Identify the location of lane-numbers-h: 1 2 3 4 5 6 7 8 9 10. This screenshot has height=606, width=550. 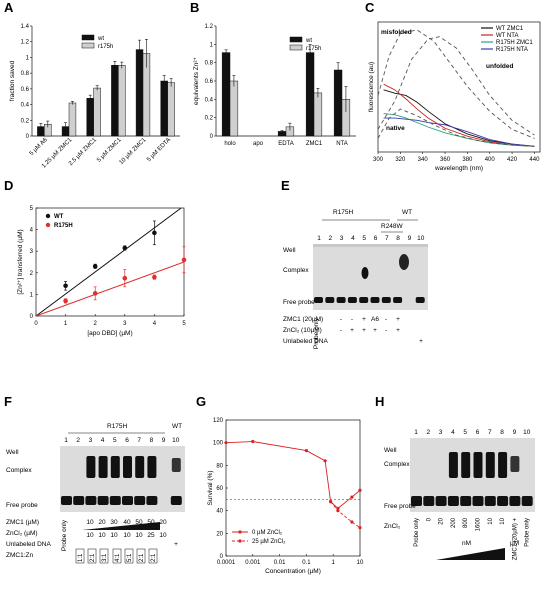
(472, 432).